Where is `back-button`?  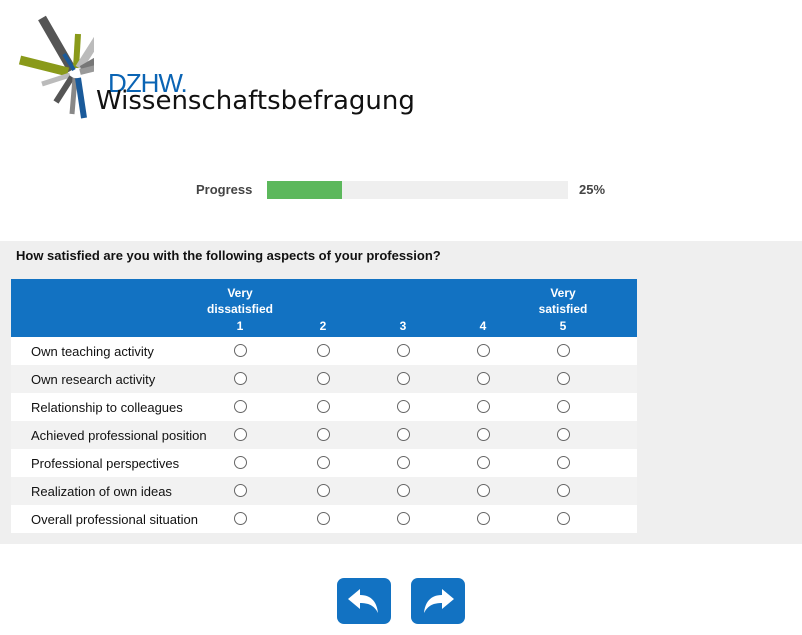 back-button is located at coordinates (364, 601).